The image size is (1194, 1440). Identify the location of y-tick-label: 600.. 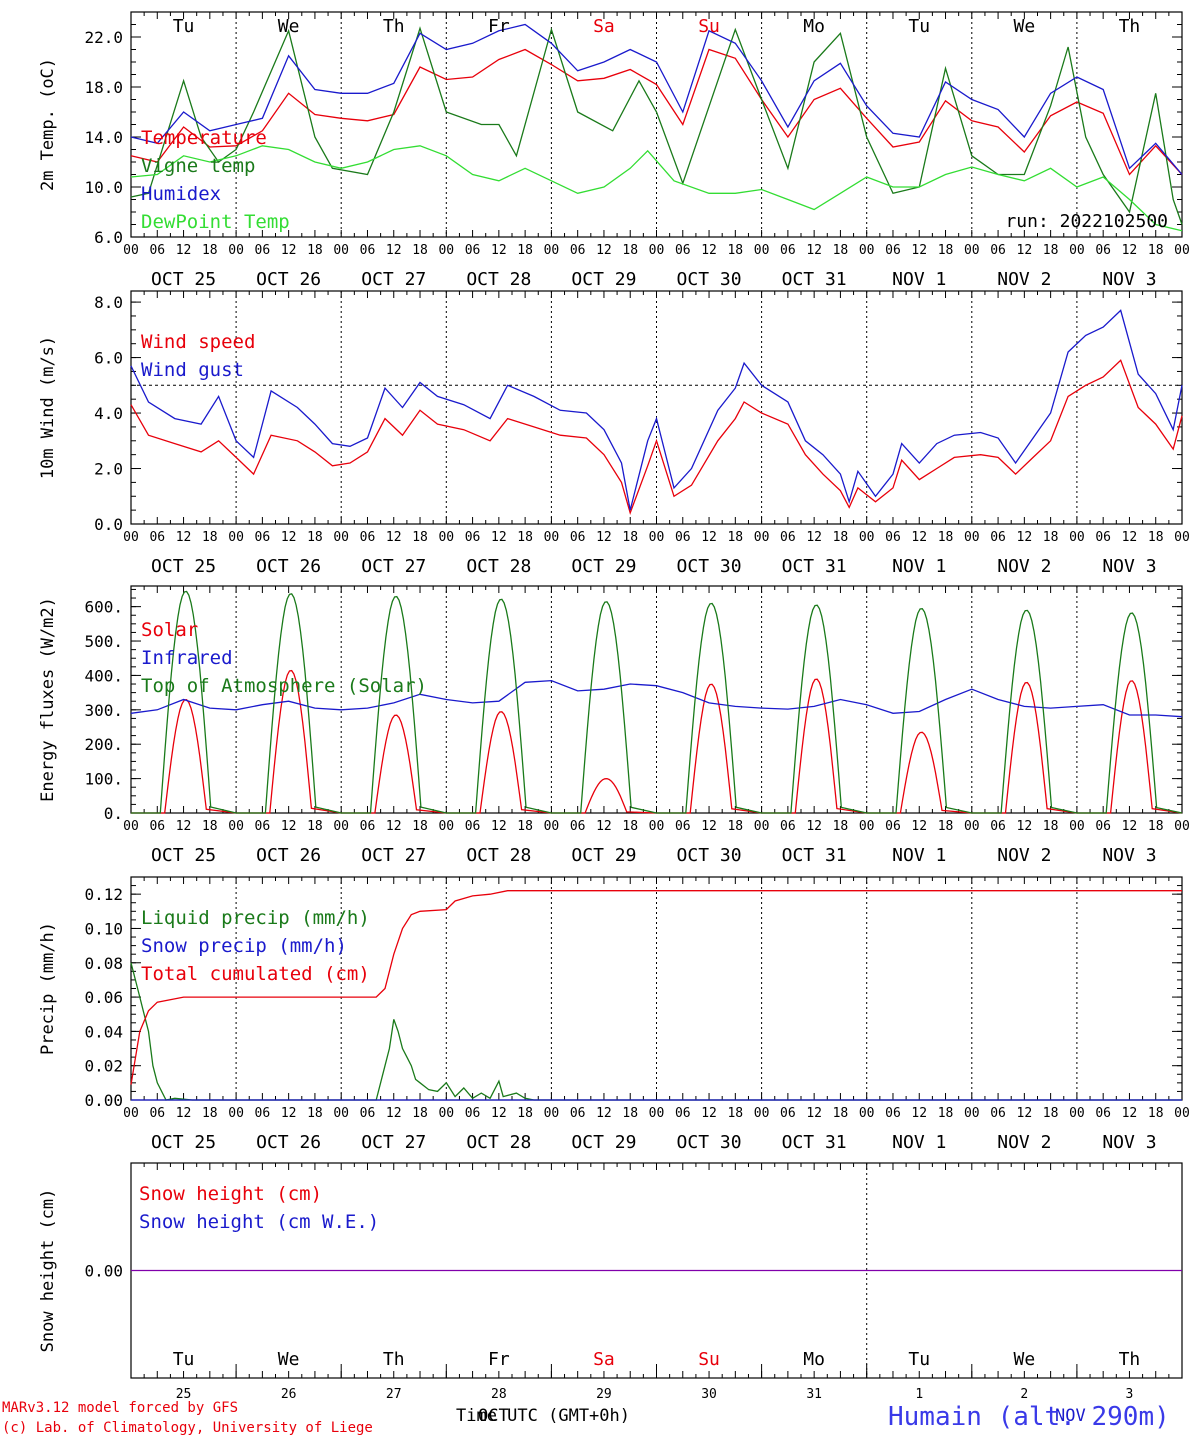
(103, 607).